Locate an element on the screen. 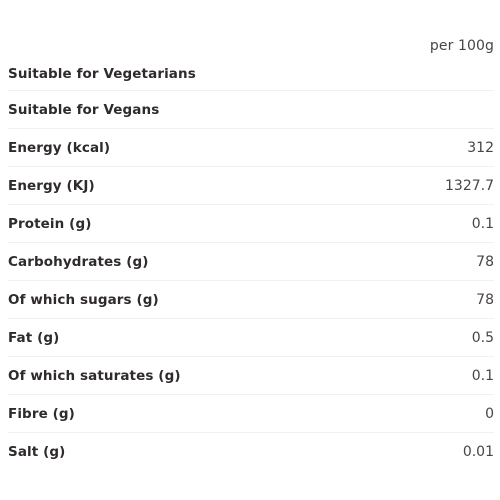 The height and width of the screenshot is (500, 500). row-label: Fat (g) is located at coordinates (34, 338).